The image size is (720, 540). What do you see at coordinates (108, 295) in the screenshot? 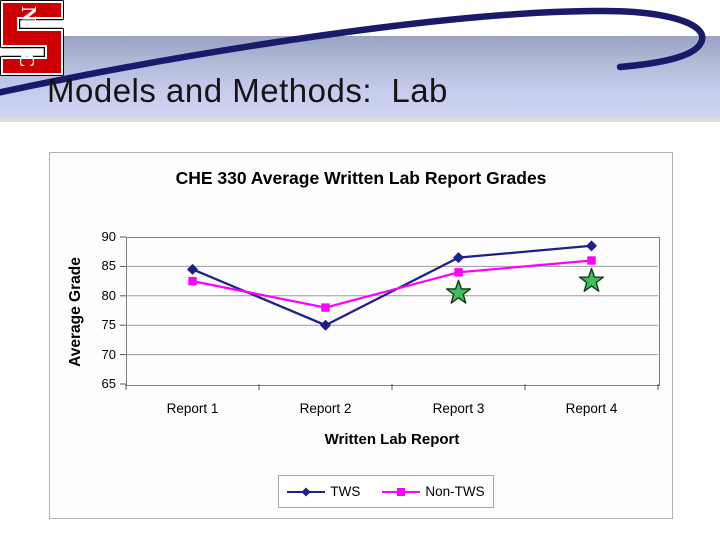
I see `y-tick-label: 80` at bounding box center [108, 295].